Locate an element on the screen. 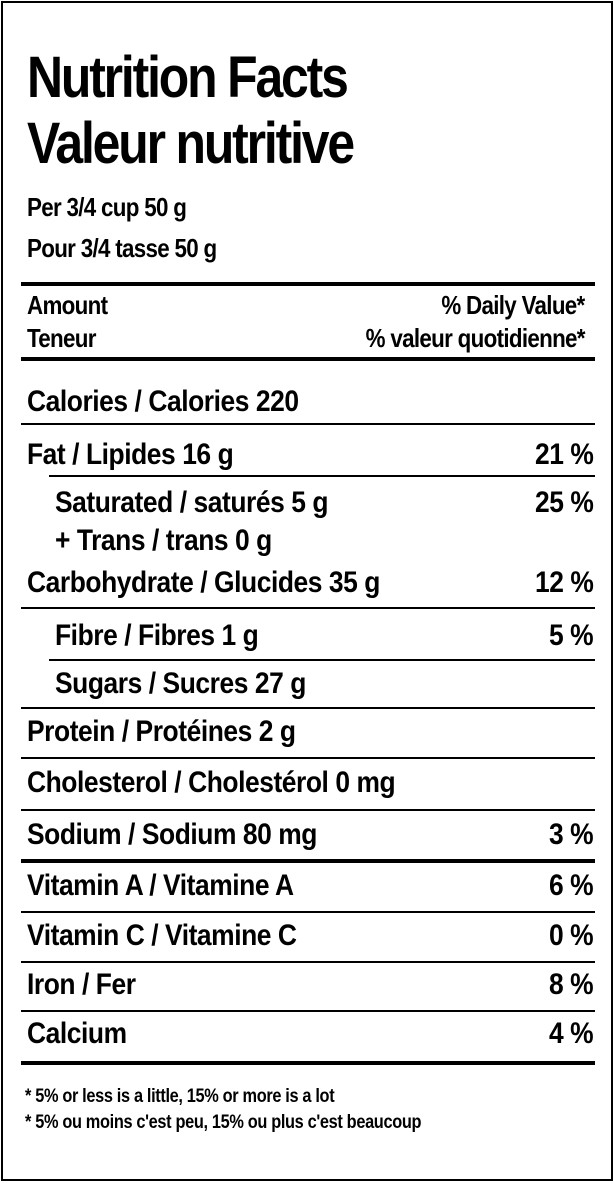 This screenshot has height=1183, width=614. fibre-label: Fibre / Fibres 1 g is located at coordinates (157, 635).